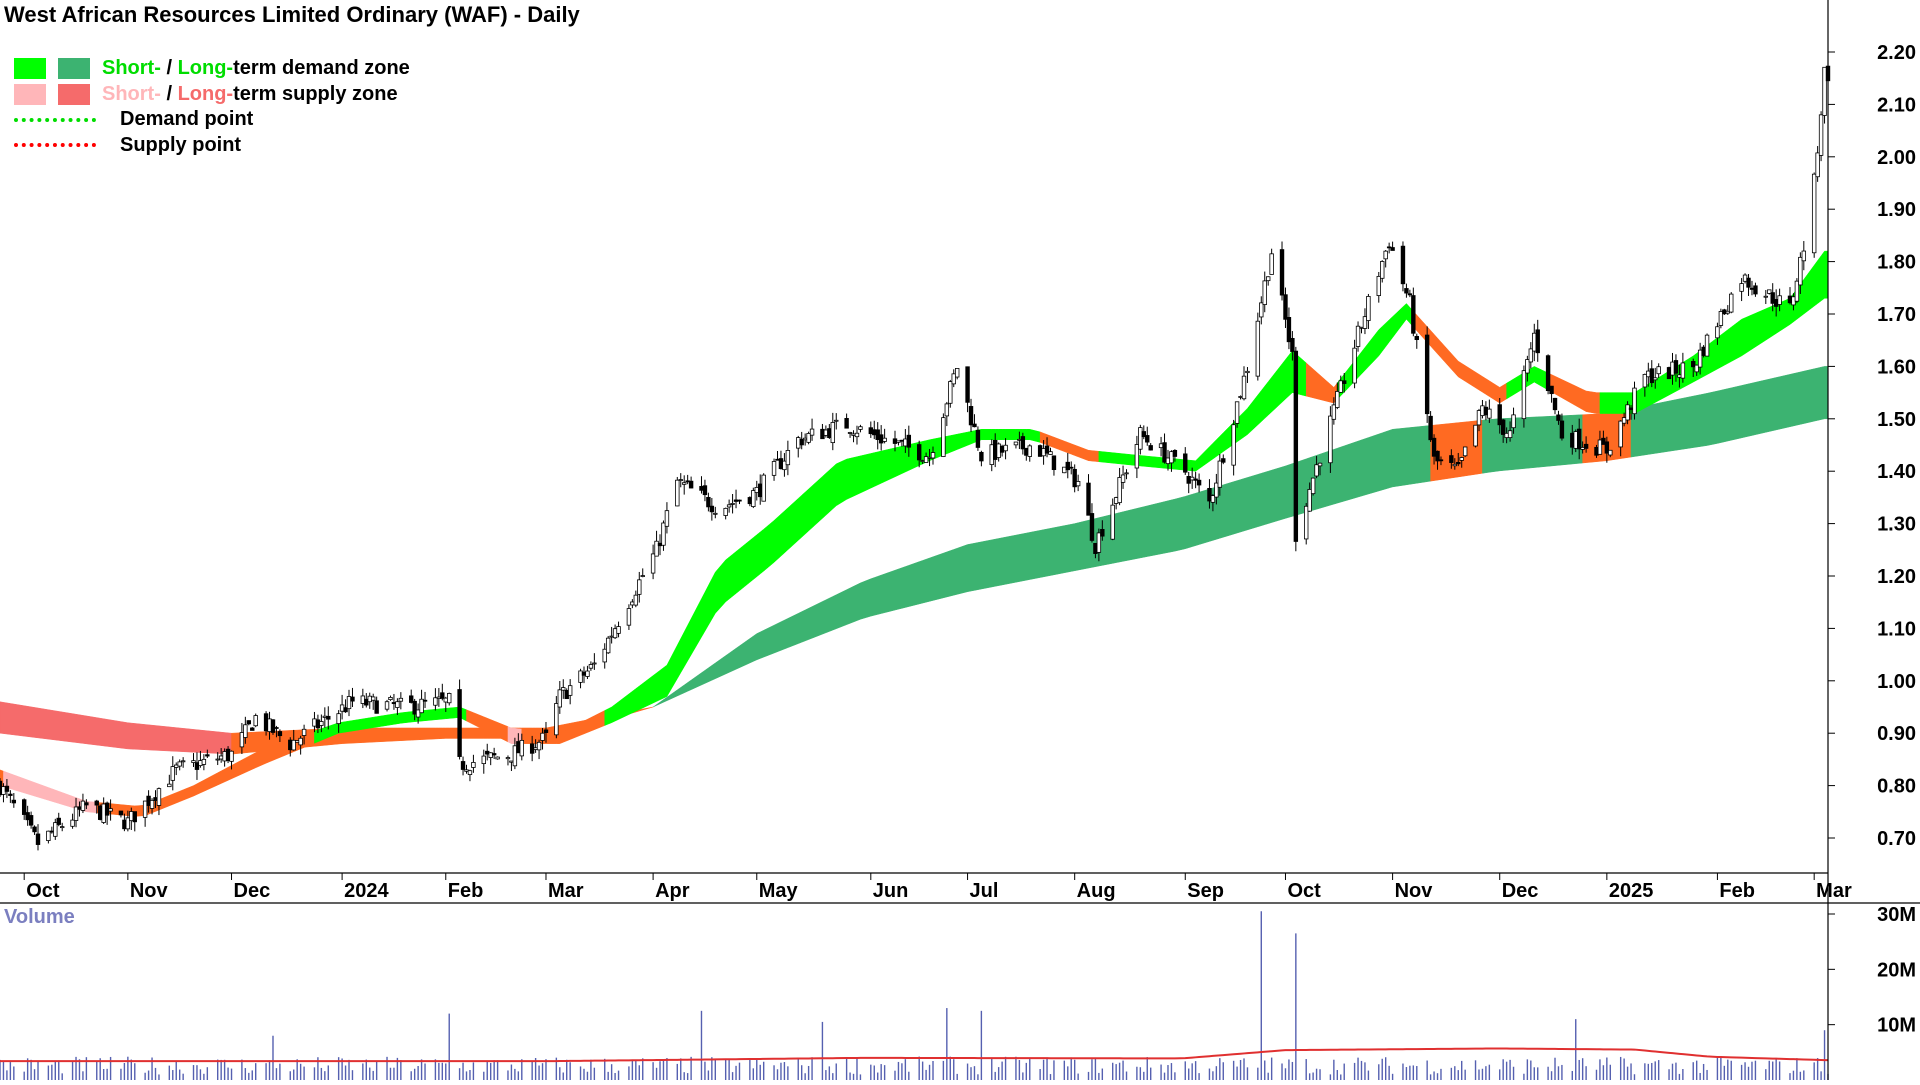 This screenshot has height=1085, width=1920. I want to click on price-tick-label: 2.00, so click(1896, 158).